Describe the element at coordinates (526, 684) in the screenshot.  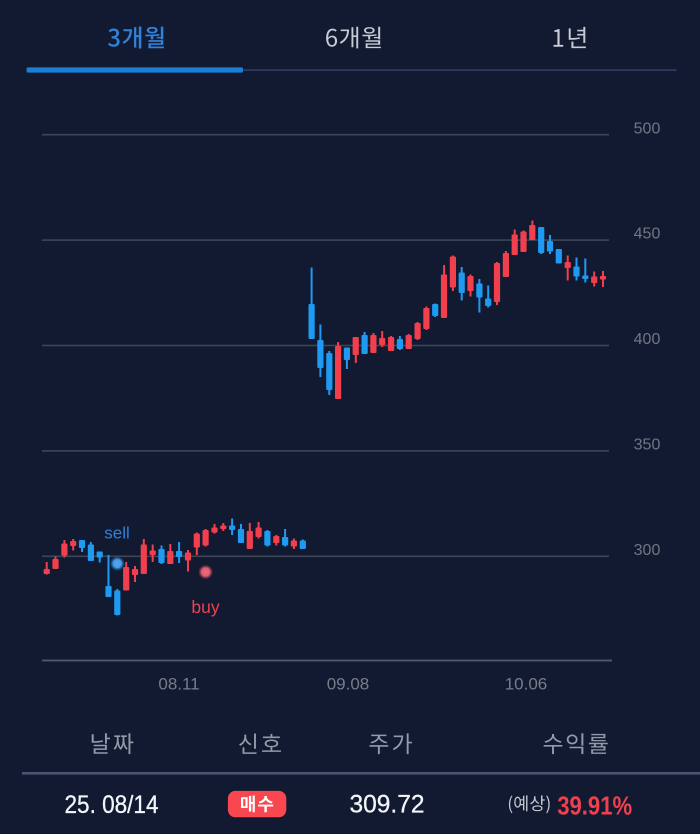
I see `svg-text: 10.06` at that location.